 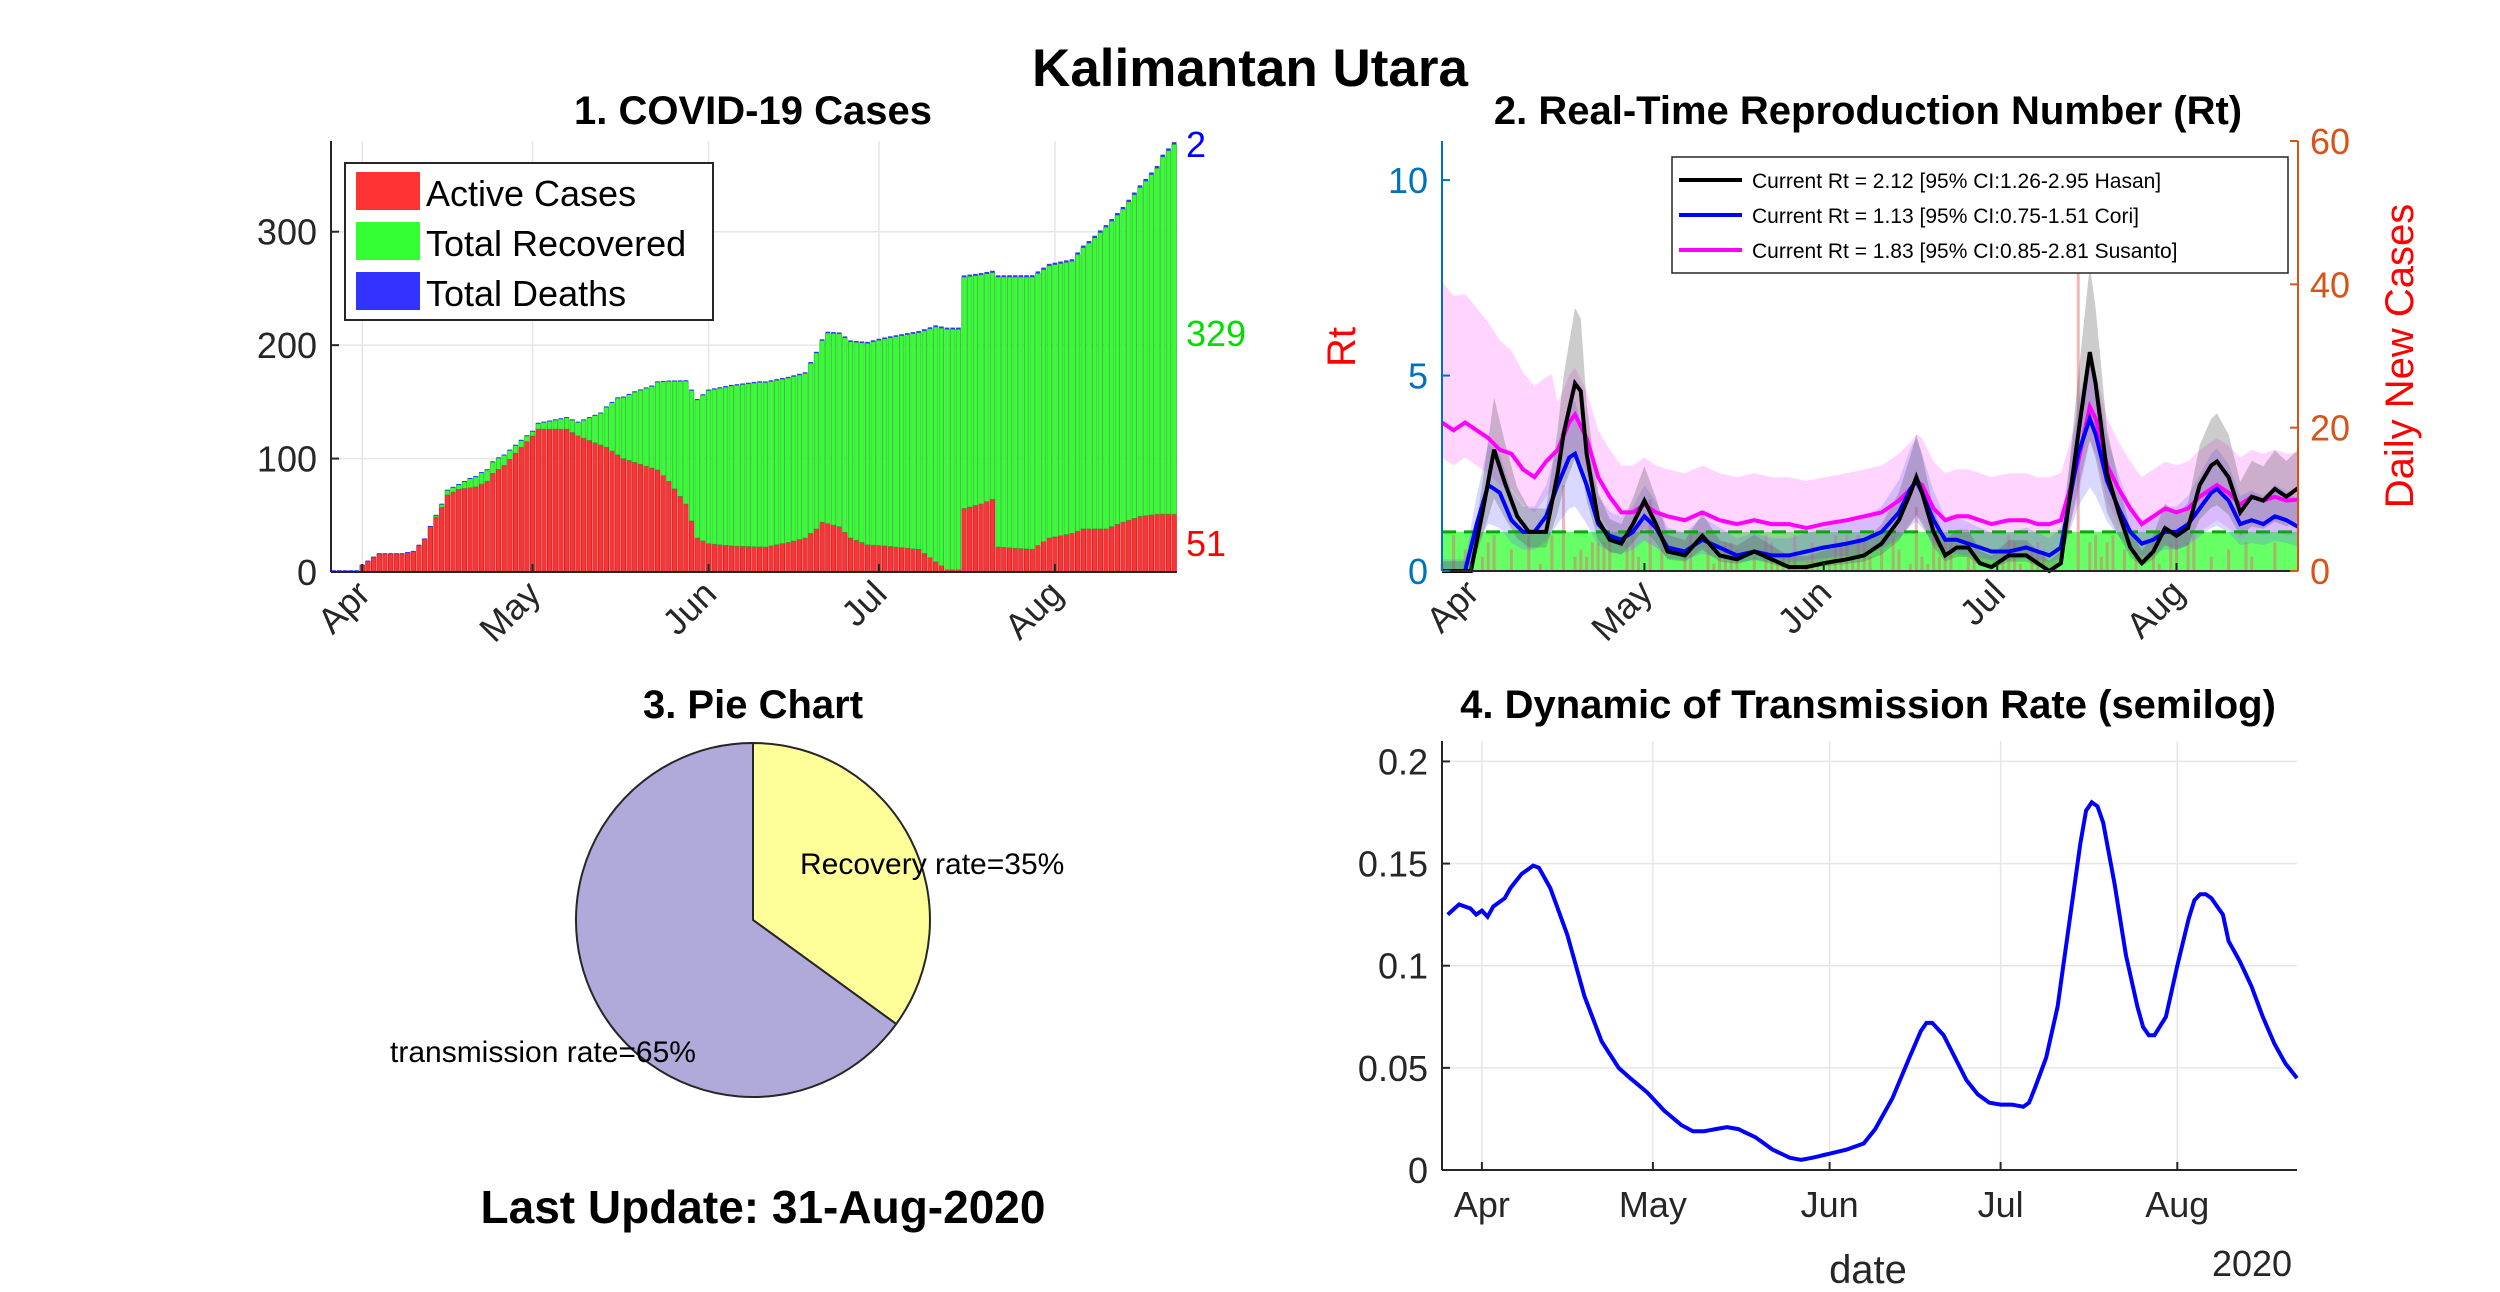 What do you see at coordinates (736, 919) in the screenshot?
I see `pie-slice-transmission` at bounding box center [736, 919].